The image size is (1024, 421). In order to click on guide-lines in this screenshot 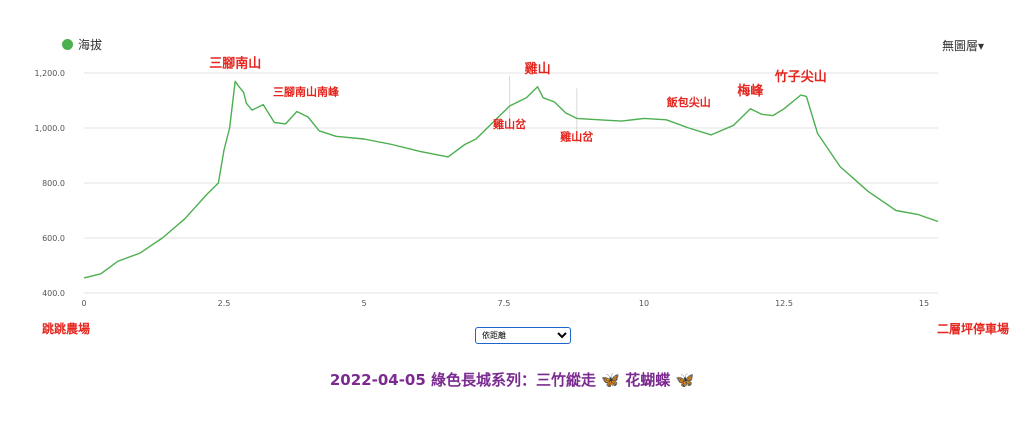, I will do `click(543, 110)`.